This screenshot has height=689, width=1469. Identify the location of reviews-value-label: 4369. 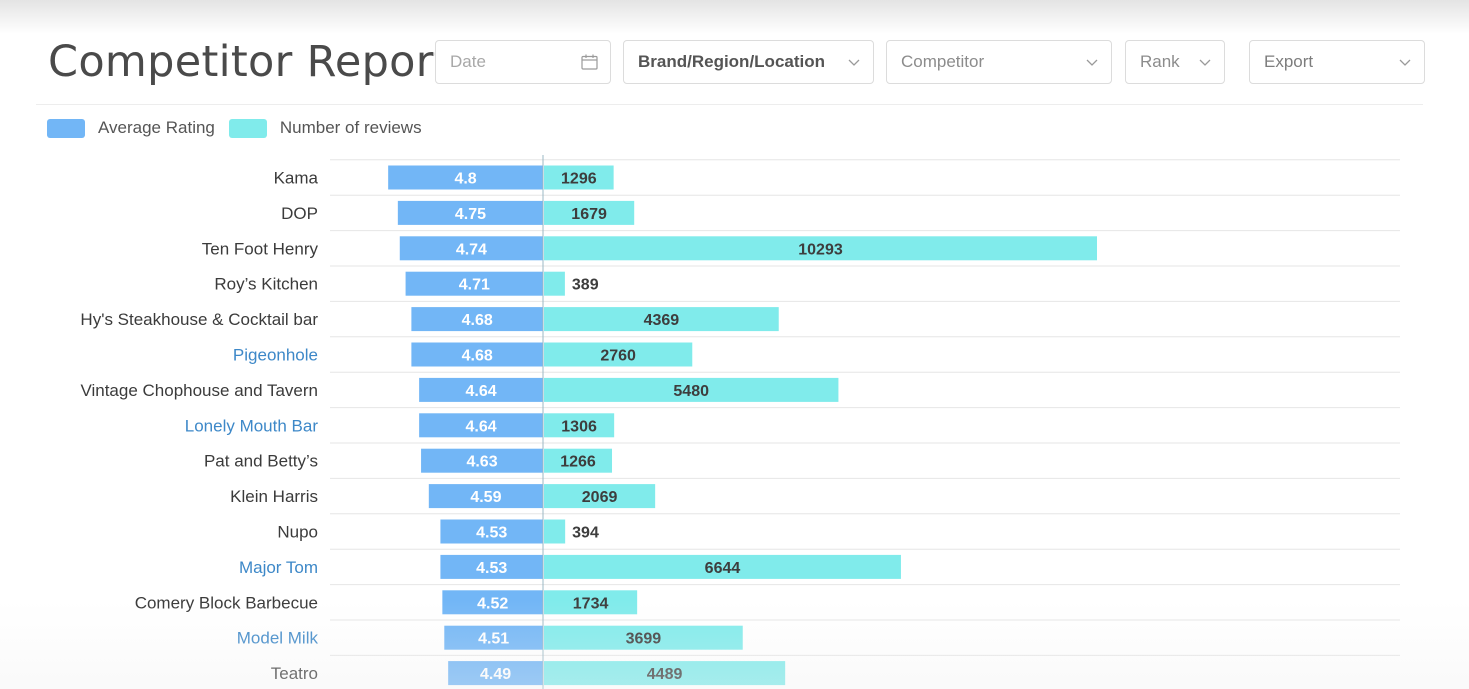
(662, 320).